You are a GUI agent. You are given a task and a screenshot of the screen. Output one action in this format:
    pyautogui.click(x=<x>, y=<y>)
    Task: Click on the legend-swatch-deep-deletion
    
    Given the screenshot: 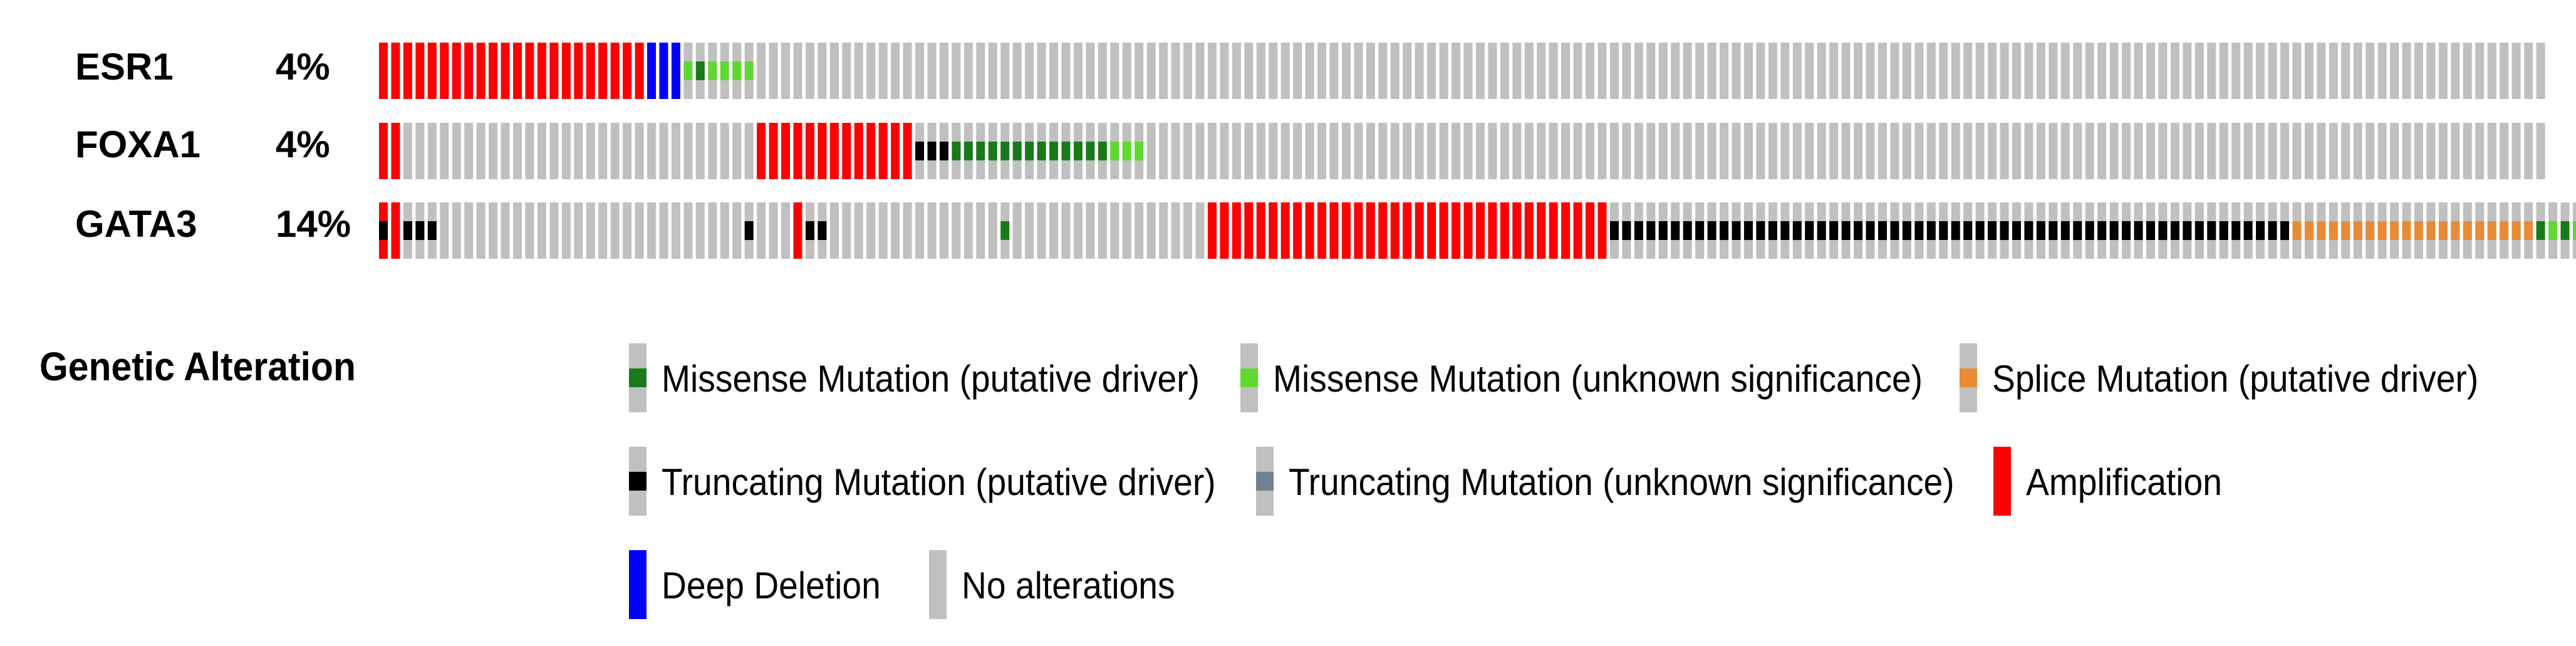 What is the action you would take?
    pyautogui.click(x=638, y=584)
    